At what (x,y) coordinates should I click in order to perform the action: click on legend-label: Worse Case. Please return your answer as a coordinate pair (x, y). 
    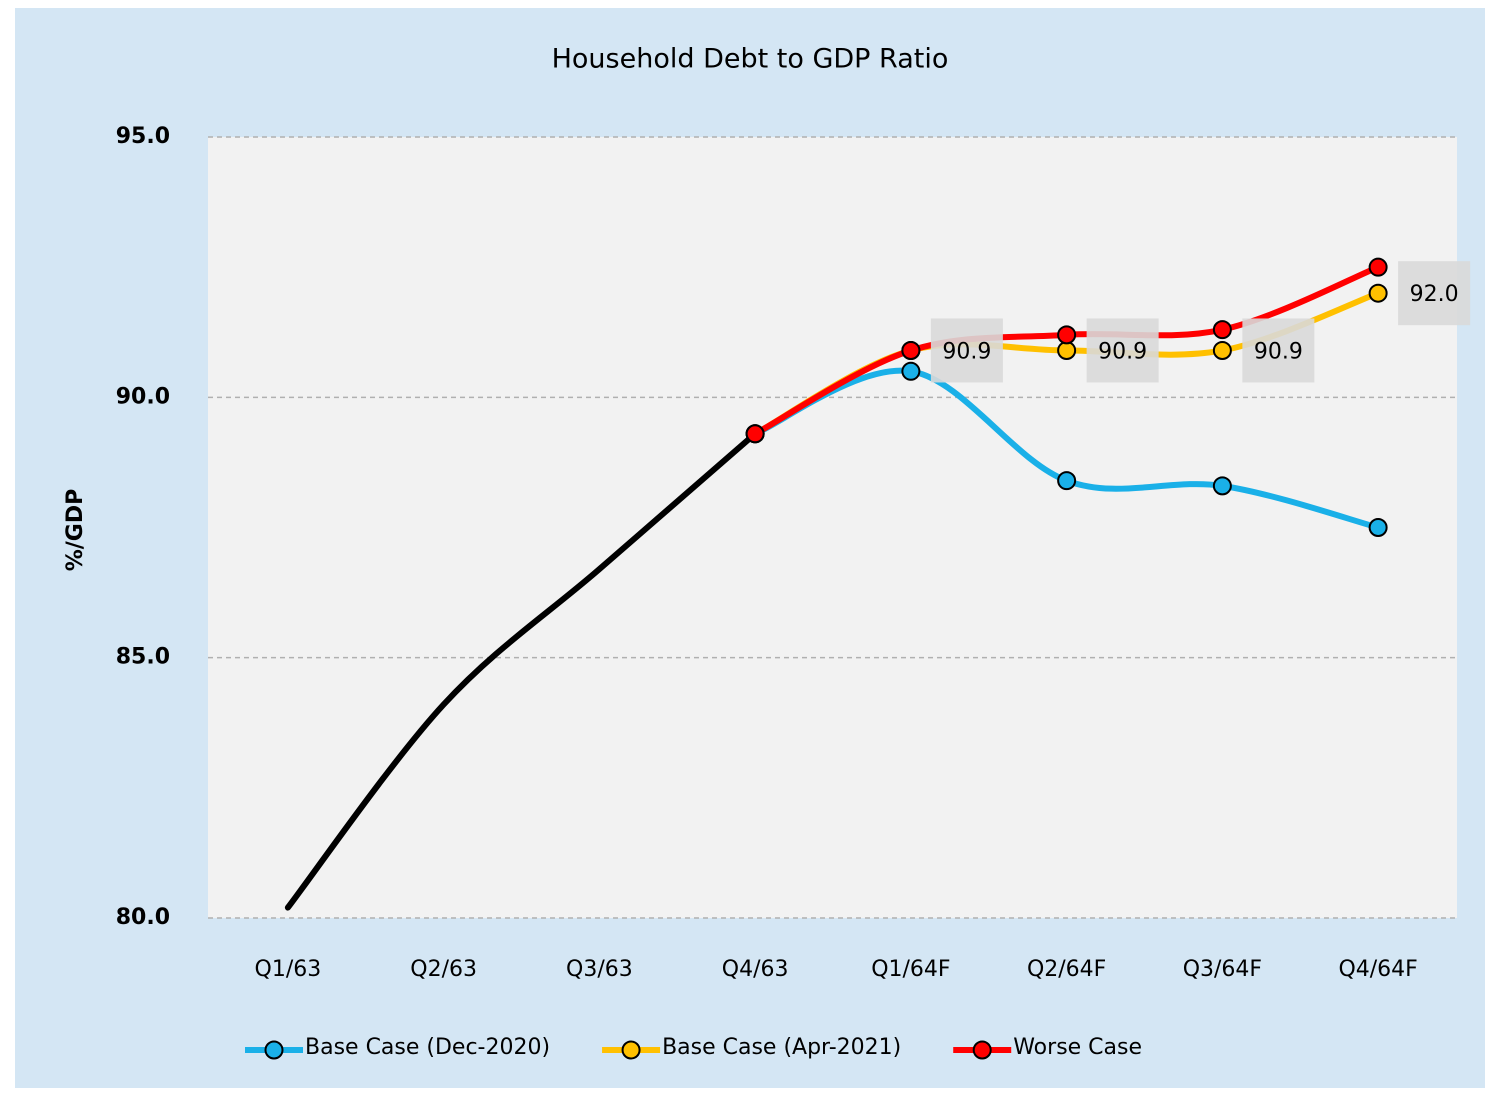
    Looking at the image, I should click on (1077, 1047).